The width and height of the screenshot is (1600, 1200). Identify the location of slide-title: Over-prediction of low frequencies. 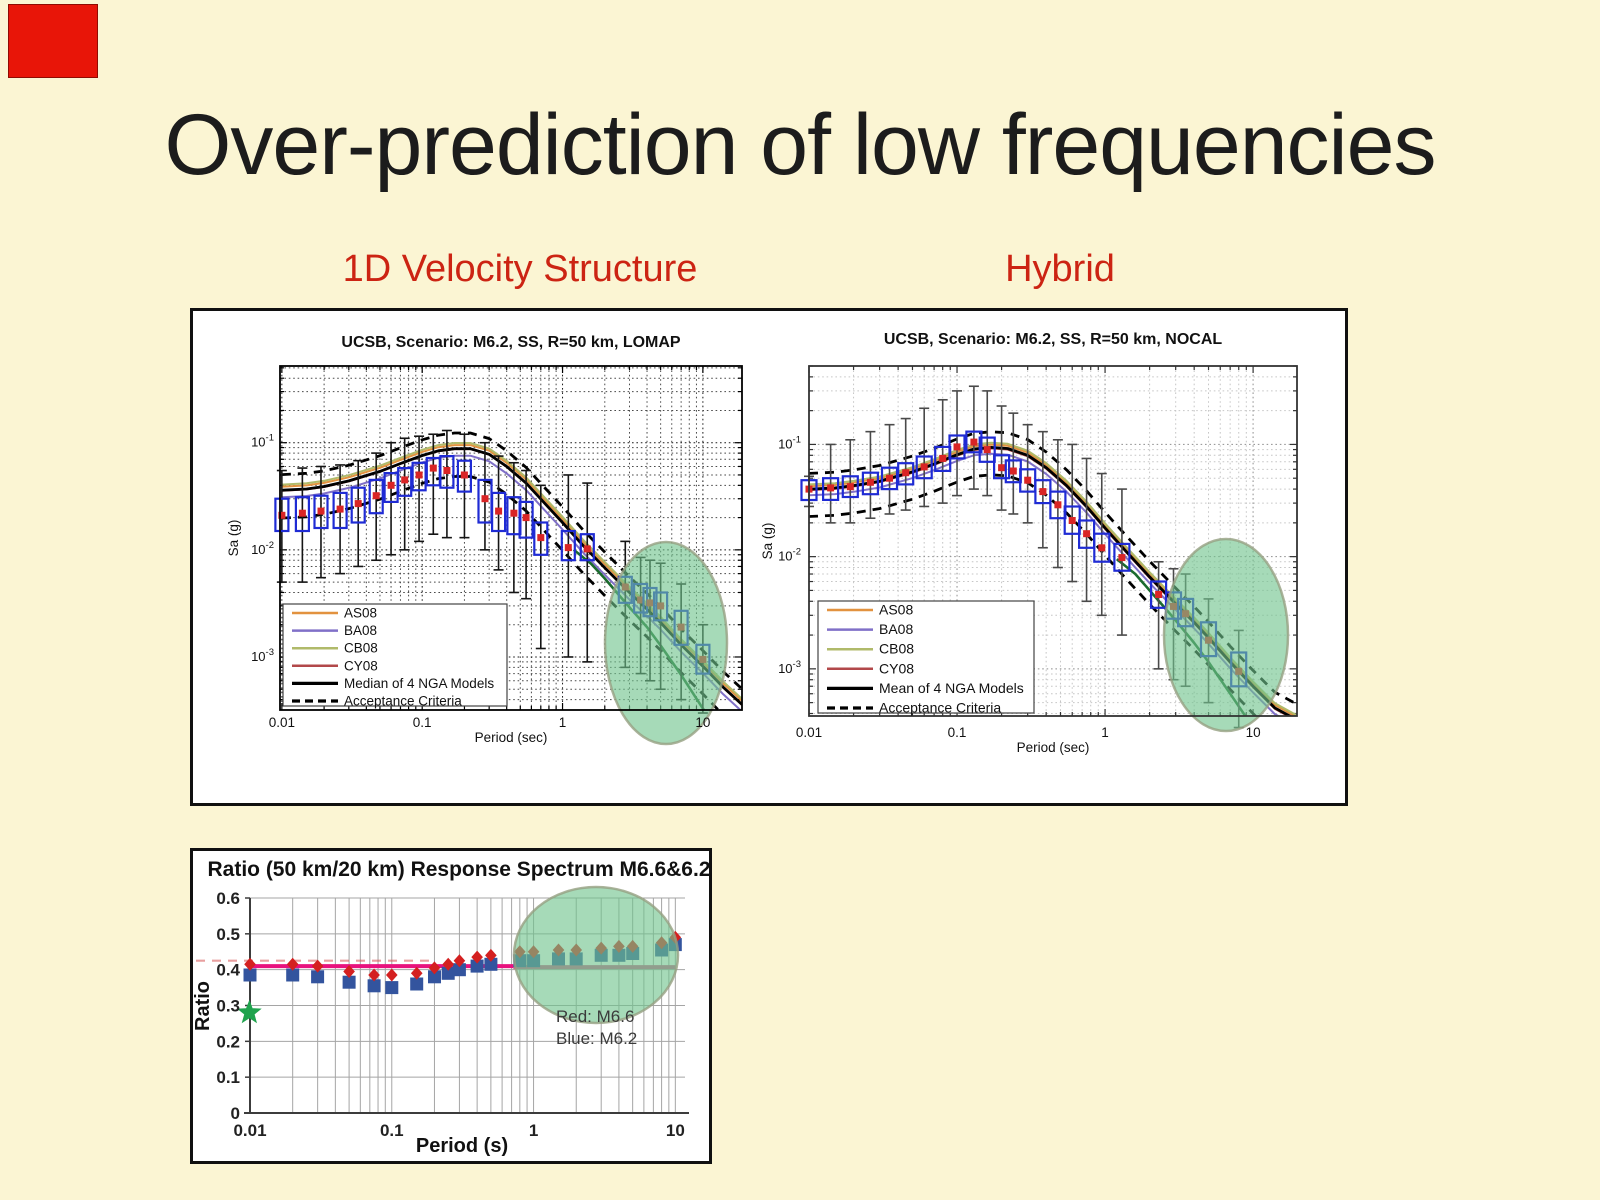
(800, 145).